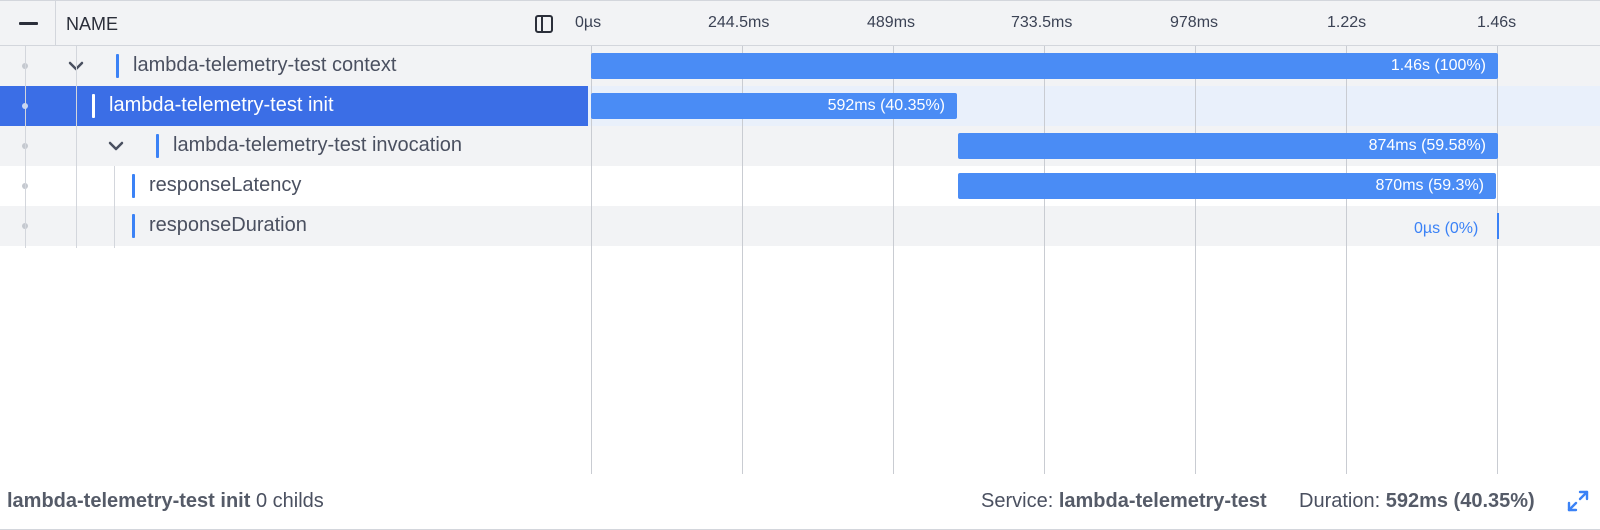 The width and height of the screenshot is (1600, 530). I want to click on span-duration-label: 870ms (59.3%), so click(1430, 185).